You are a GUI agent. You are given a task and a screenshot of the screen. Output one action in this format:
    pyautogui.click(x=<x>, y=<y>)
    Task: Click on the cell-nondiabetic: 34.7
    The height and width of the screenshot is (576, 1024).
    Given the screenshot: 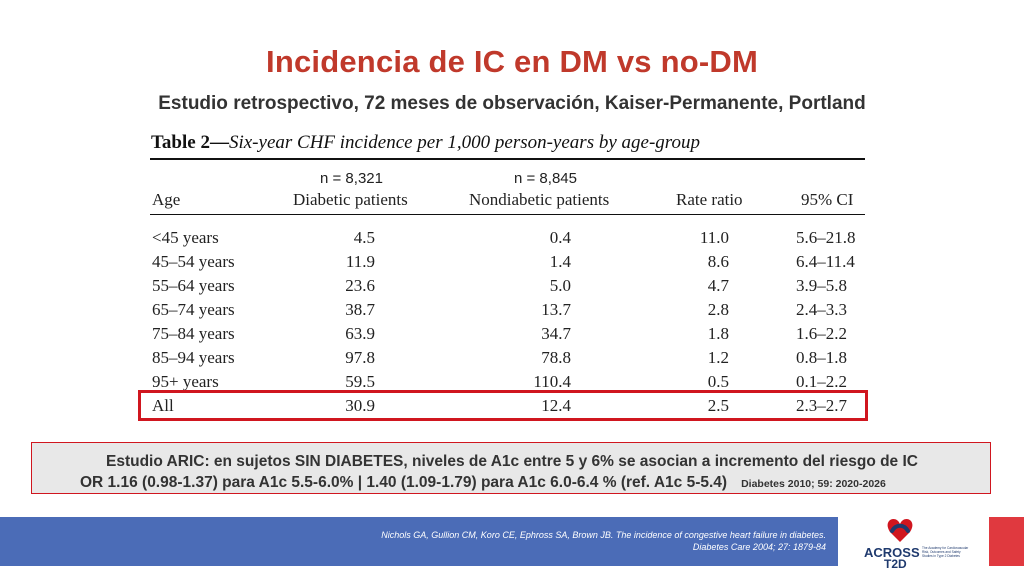 What is the action you would take?
    pyautogui.click(x=556, y=333)
    